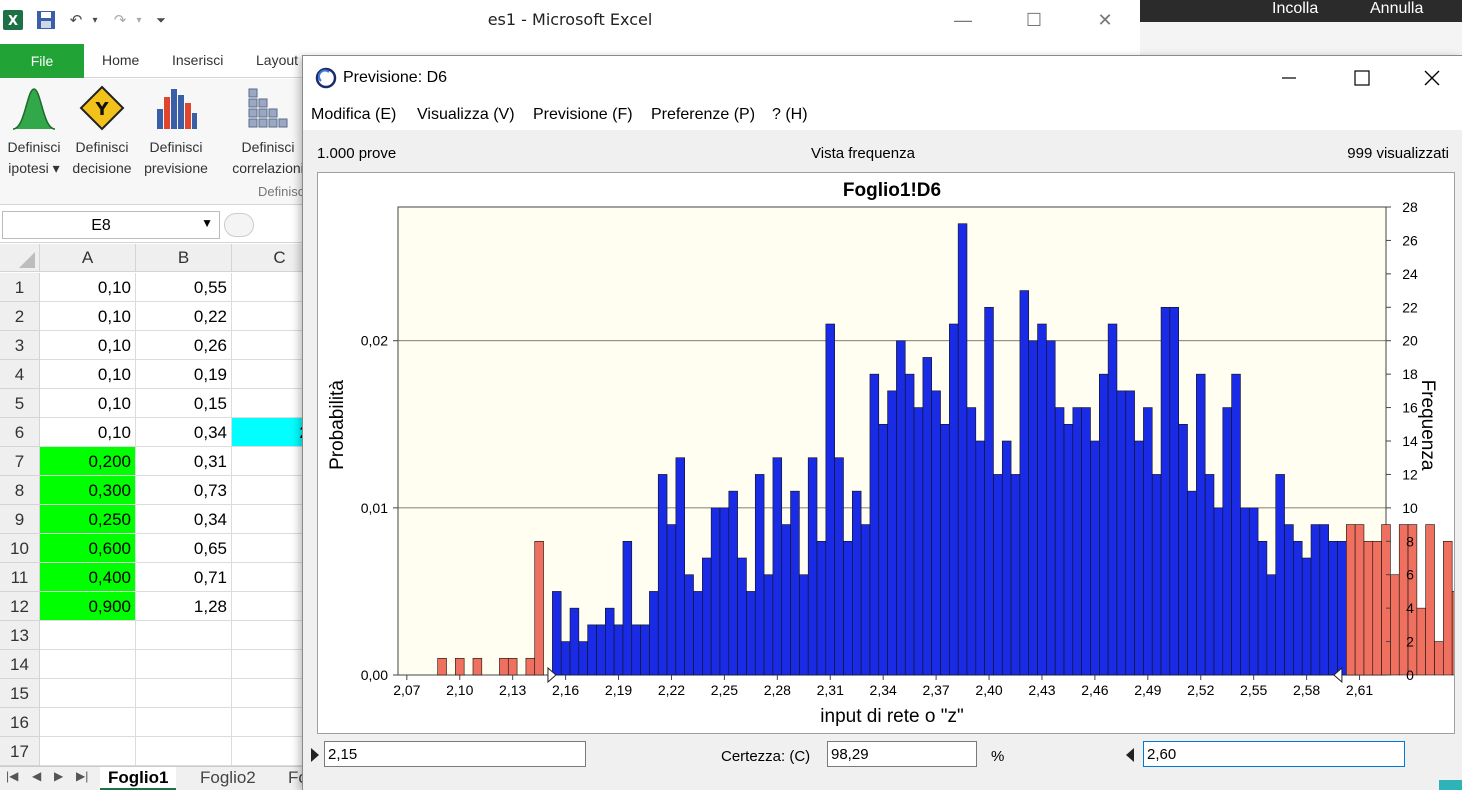 This screenshot has height=790, width=1462. What do you see at coordinates (121, 60) in the screenshot?
I see `tab-home: Home` at bounding box center [121, 60].